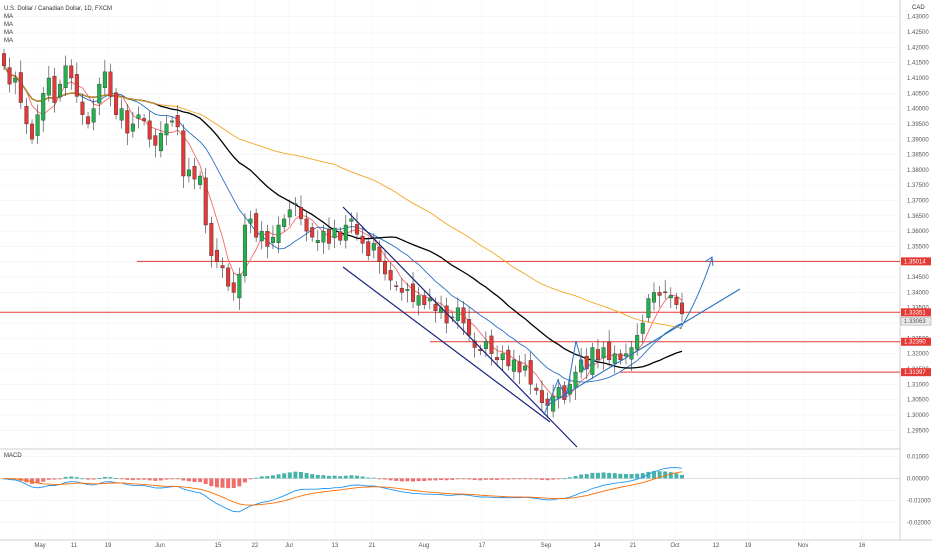  I want to click on ma-legend-3: MA, so click(8, 33).